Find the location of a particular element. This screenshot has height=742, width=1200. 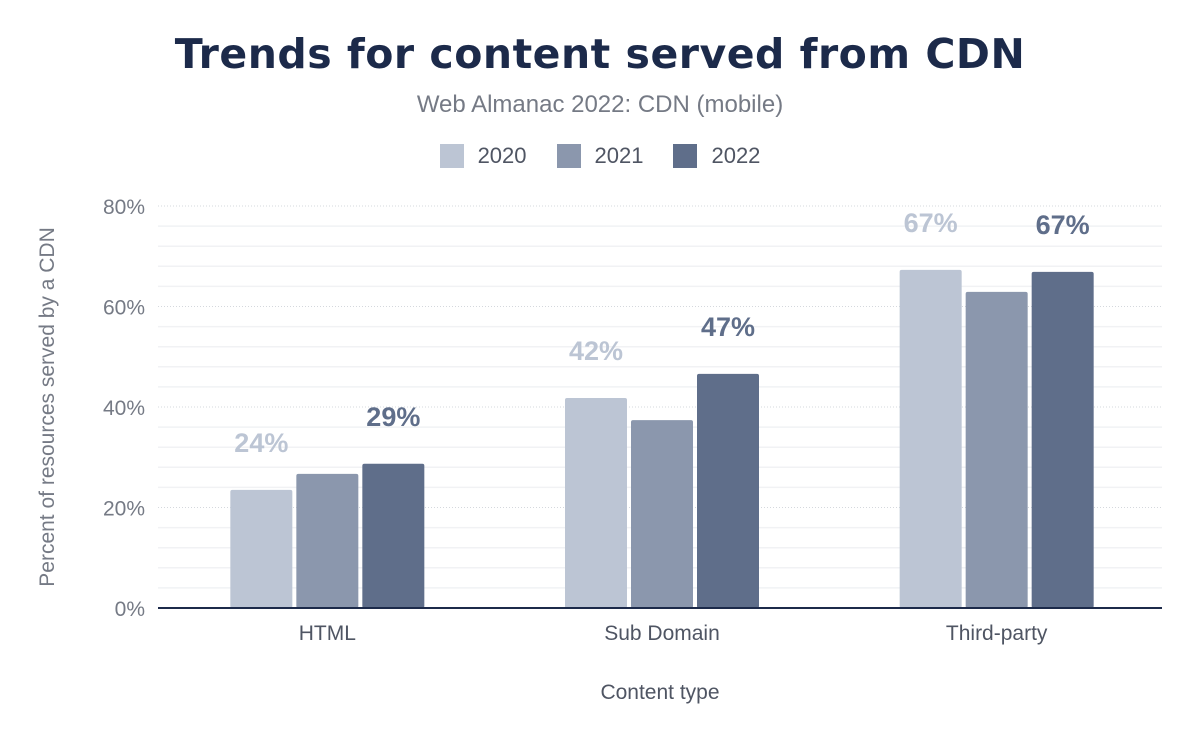

y-tick-label: 20% is located at coordinates (124, 509).